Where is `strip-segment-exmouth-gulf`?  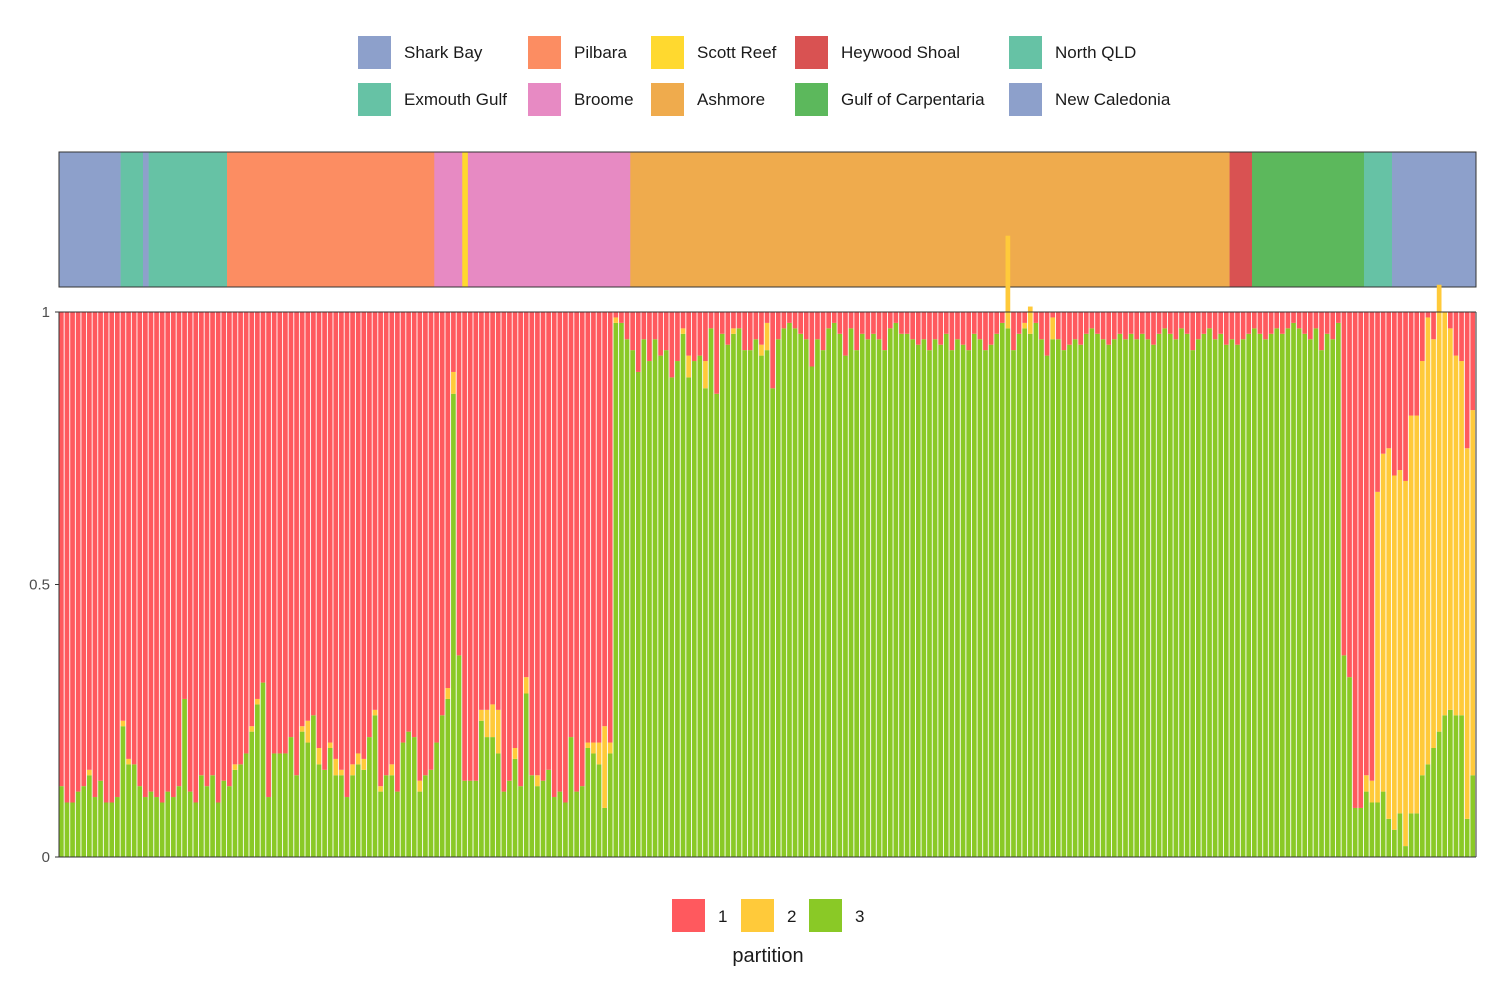 strip-segment-exmouth-gulf is located at coordinates (188, 219).